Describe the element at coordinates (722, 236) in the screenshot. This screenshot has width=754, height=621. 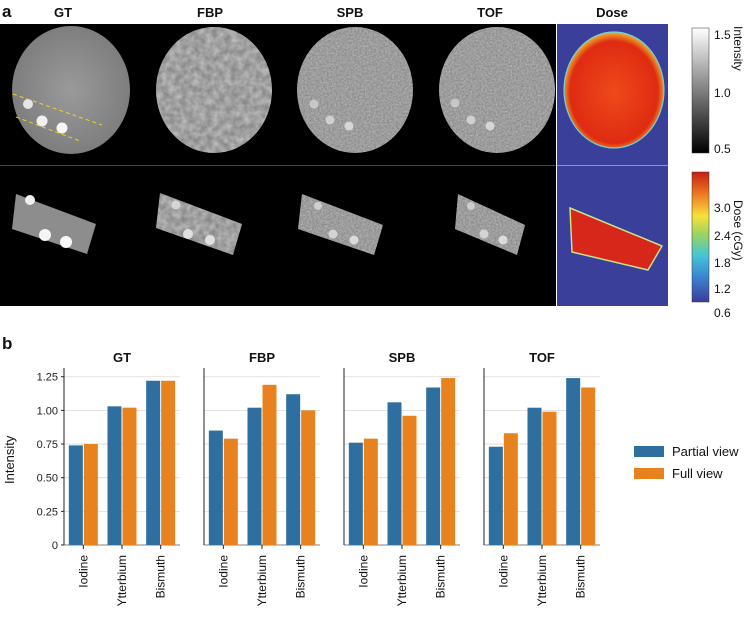
I see `dose-tick-2.4: 2.4` at that location.